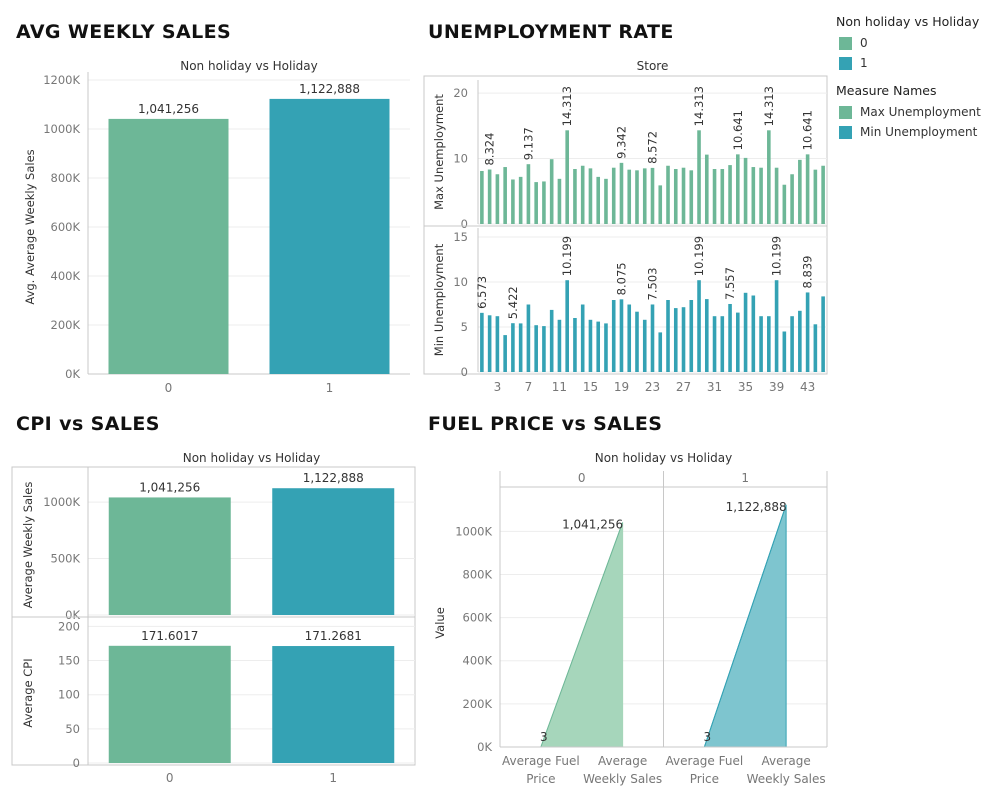  What do you see at coordinates (498, 387) in the screenshot?
I see `x-tick-label: 3` at bounding box center [498, 387].